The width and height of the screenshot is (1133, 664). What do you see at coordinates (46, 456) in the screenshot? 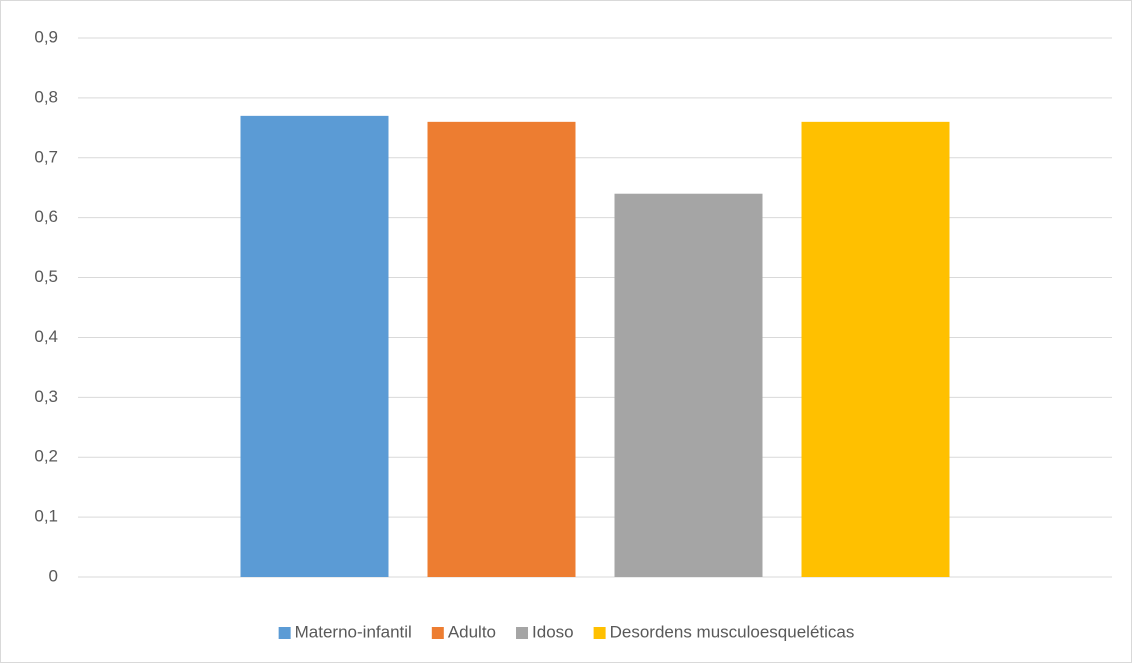
I see `y-tick-label: 0,2` at bounding box center [46, 456].